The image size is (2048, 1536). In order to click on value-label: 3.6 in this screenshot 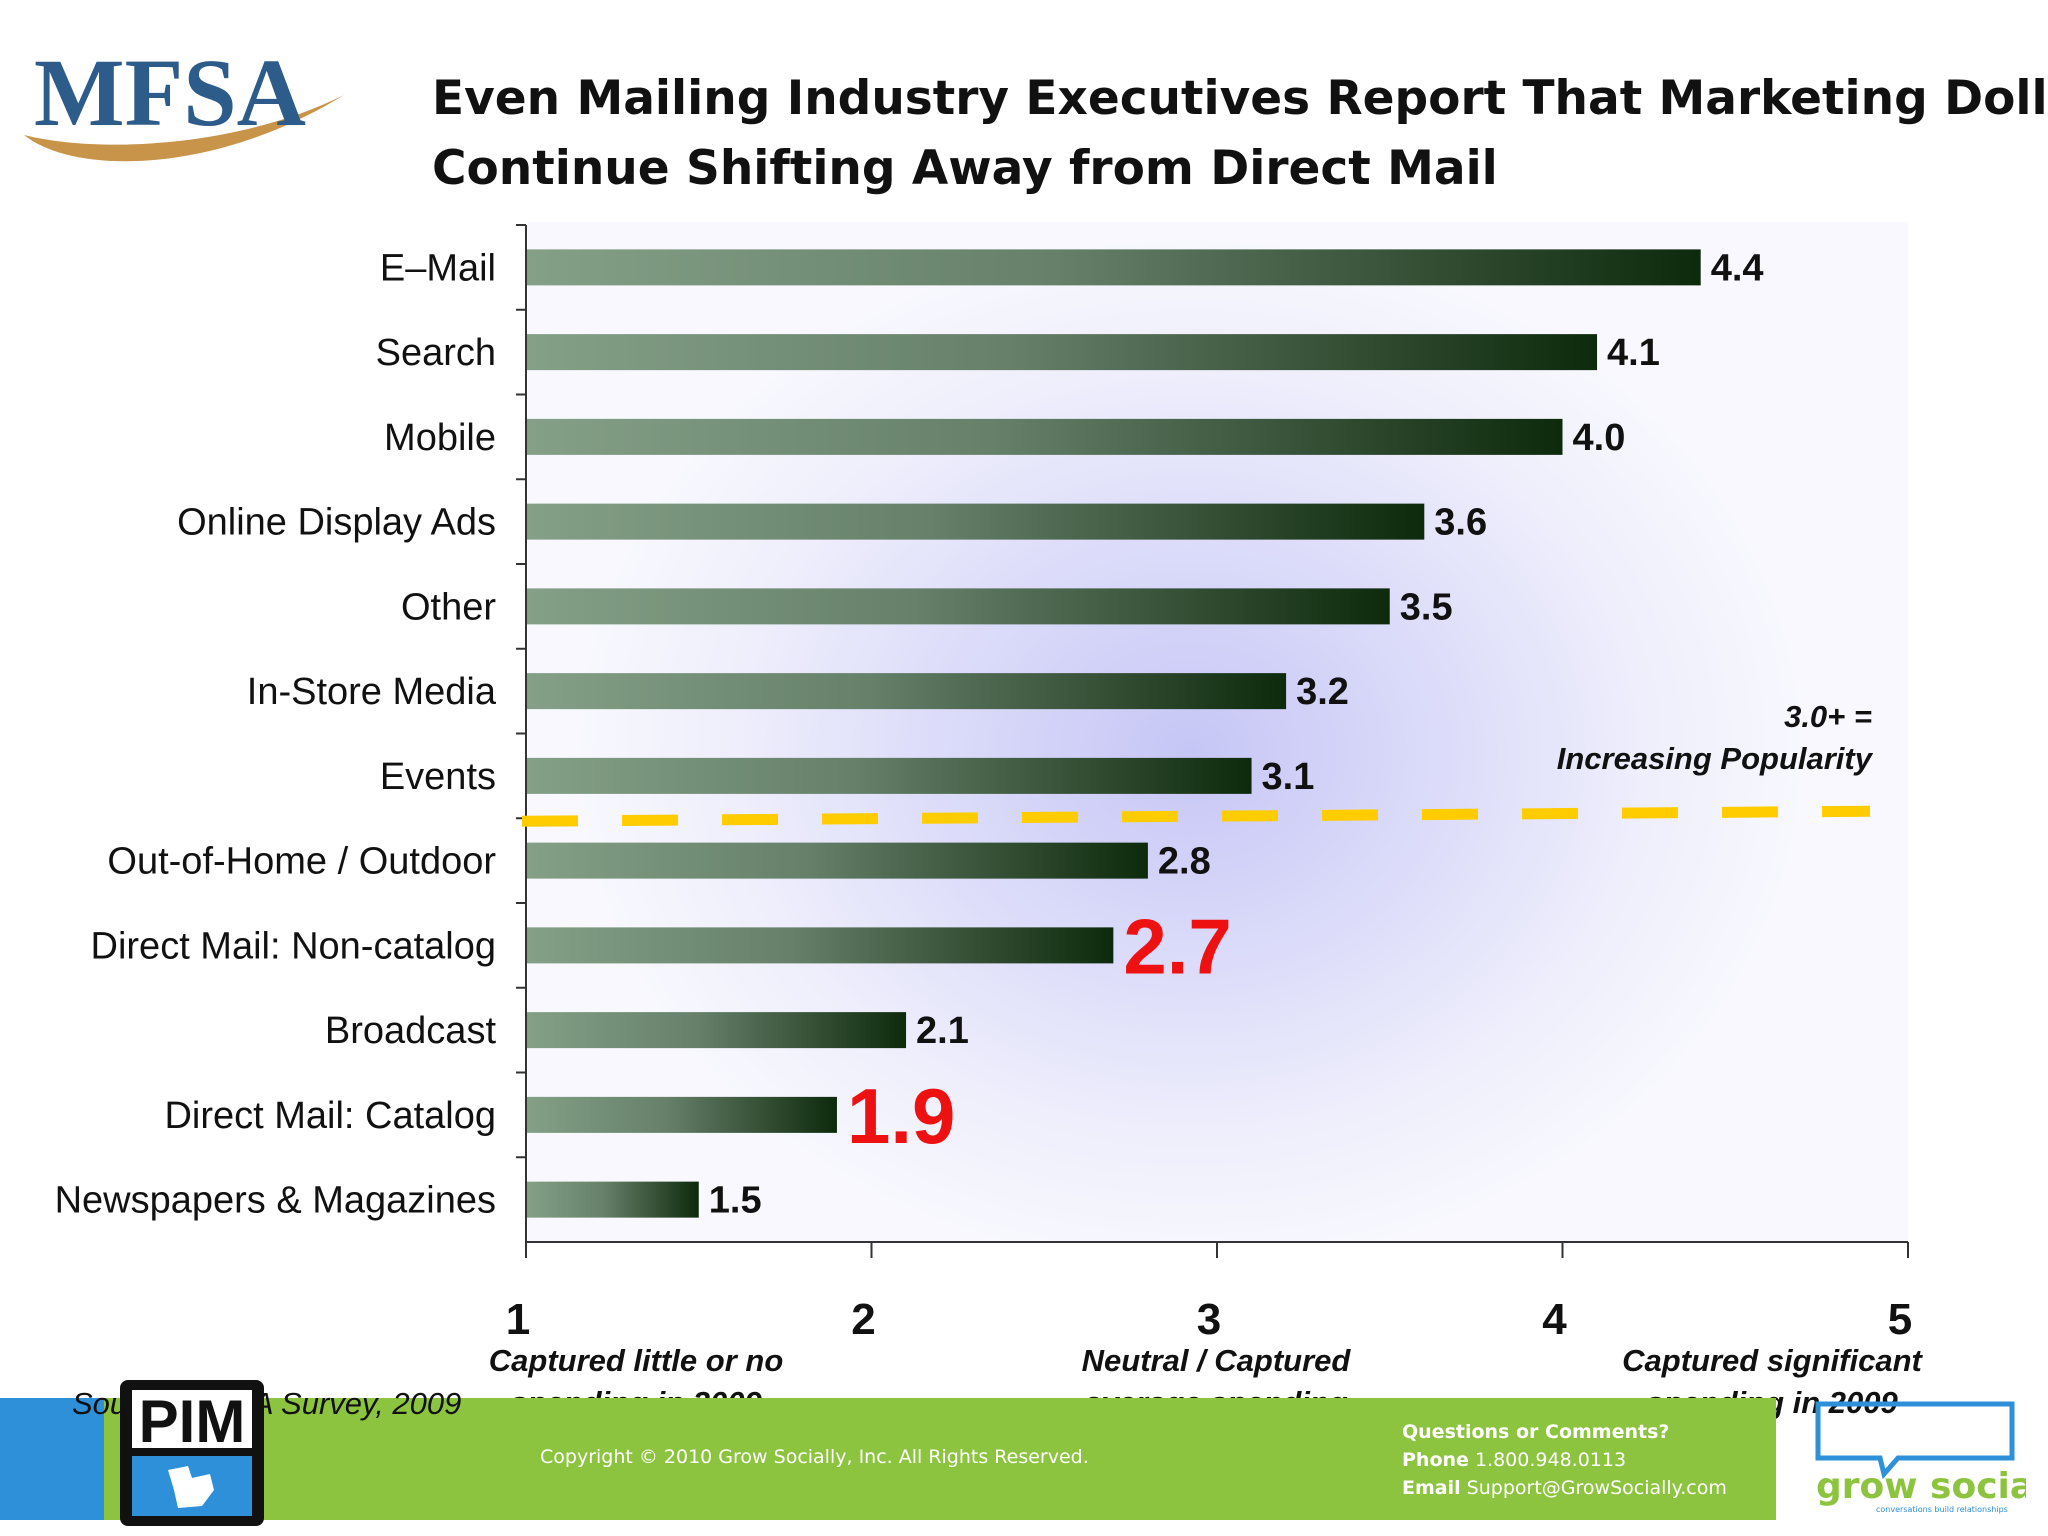, I will do `click(1460, 523)`.